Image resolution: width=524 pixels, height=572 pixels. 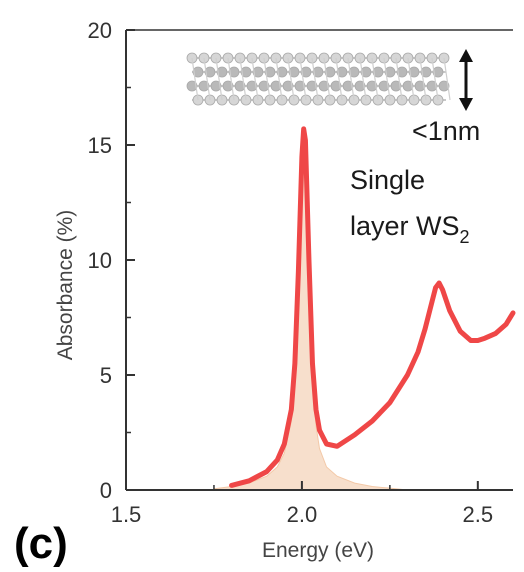 I want to click on x-tick-label: 2.5, so click(x=478, y=514).